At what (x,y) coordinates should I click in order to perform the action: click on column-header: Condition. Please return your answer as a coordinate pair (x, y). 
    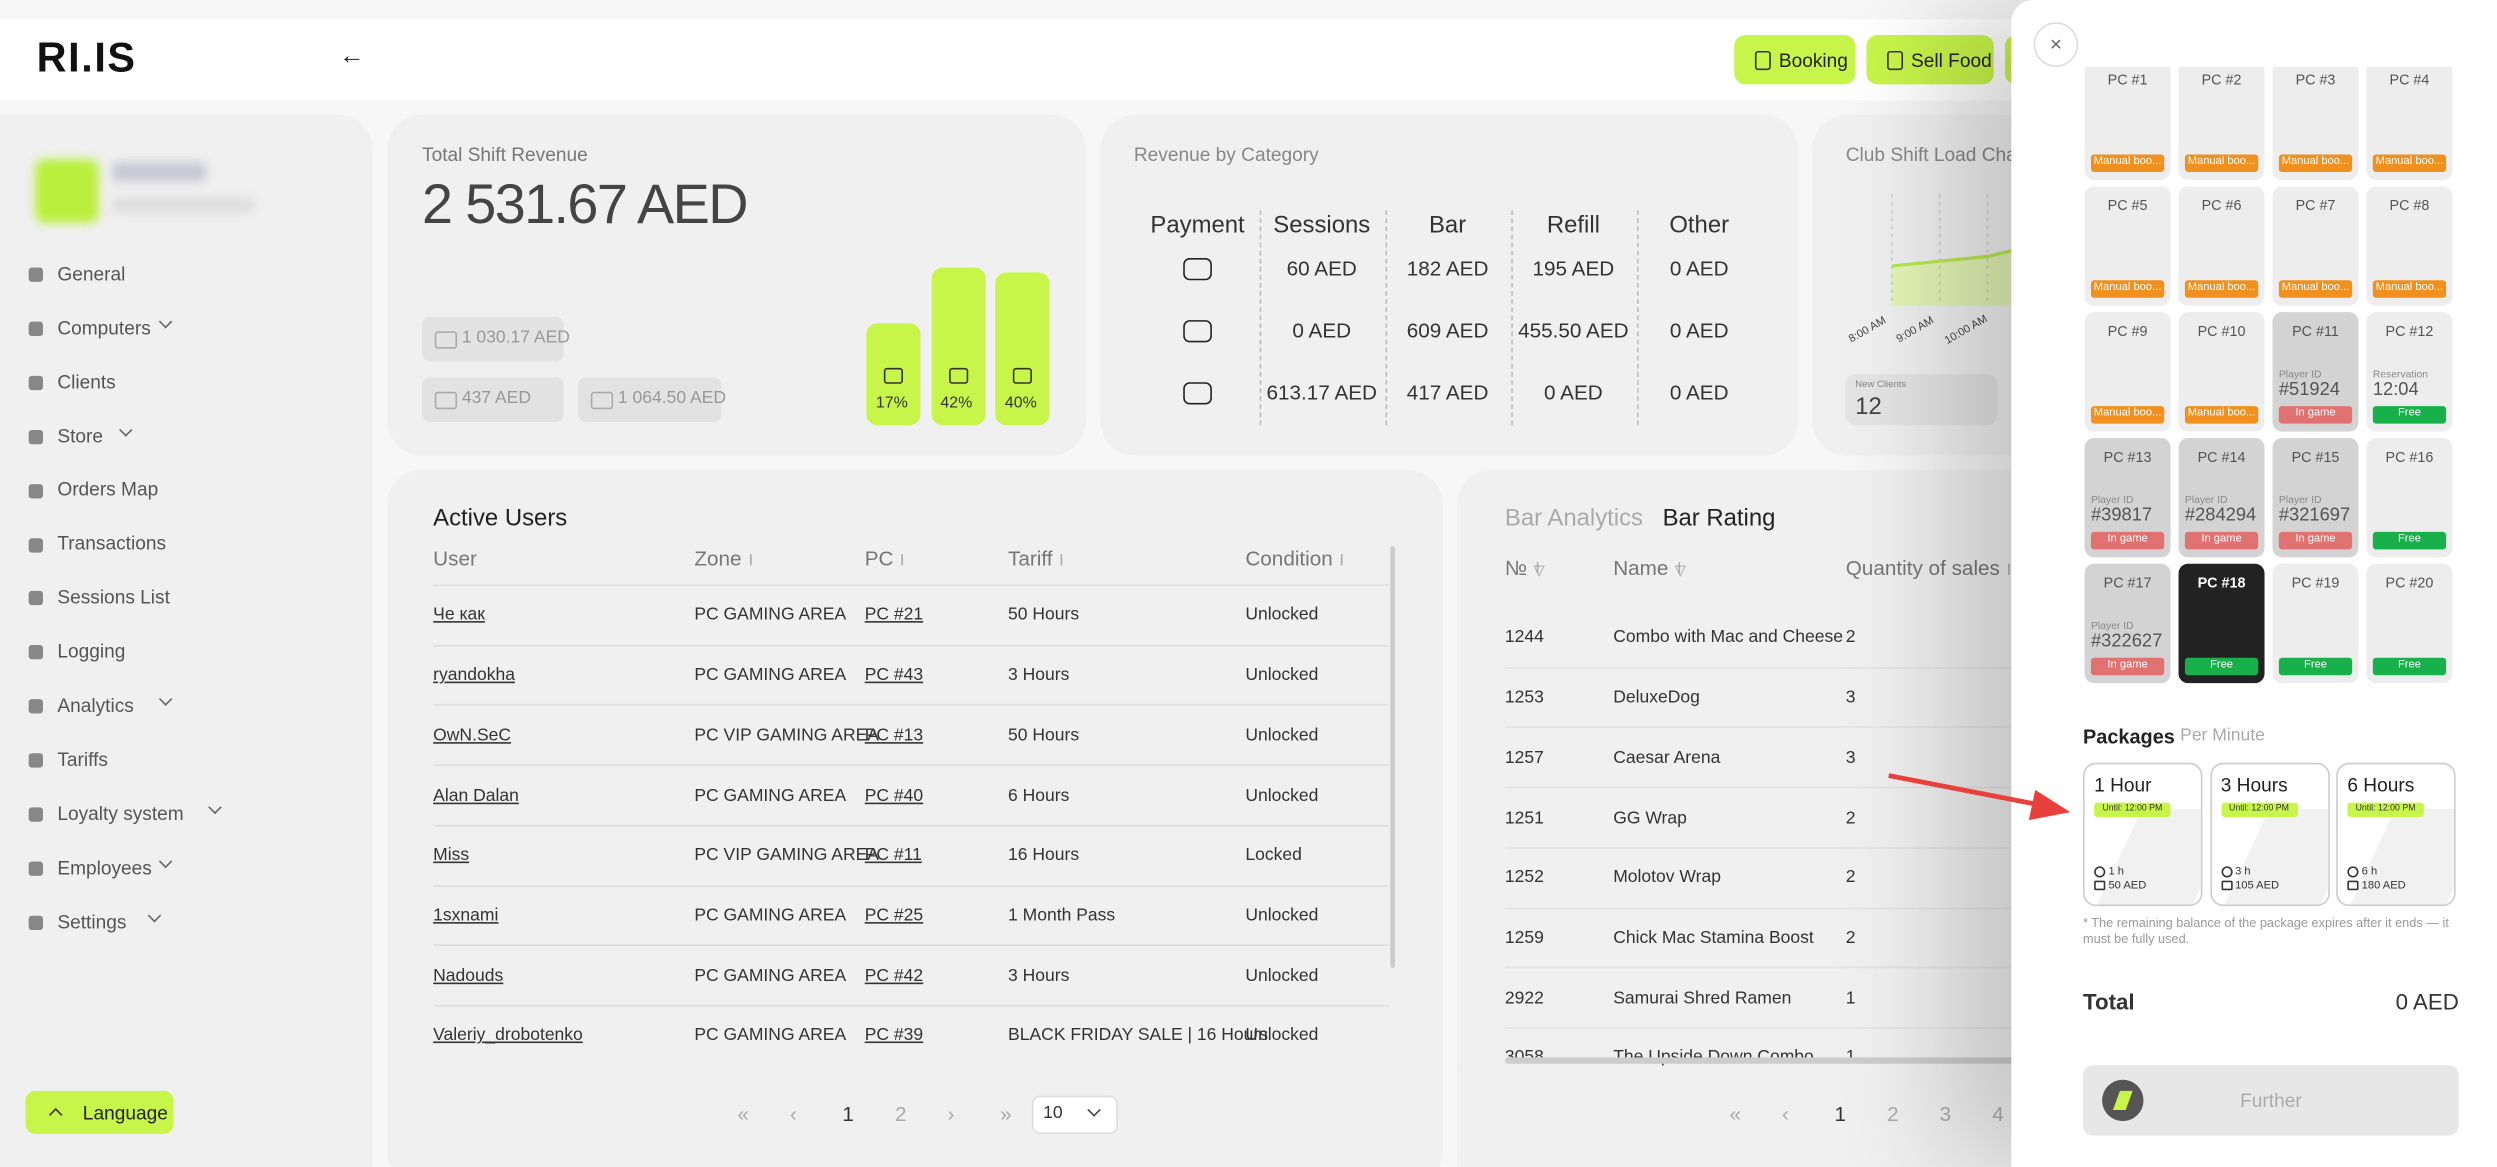
    Looking at the image, I should click on (1295, 559).